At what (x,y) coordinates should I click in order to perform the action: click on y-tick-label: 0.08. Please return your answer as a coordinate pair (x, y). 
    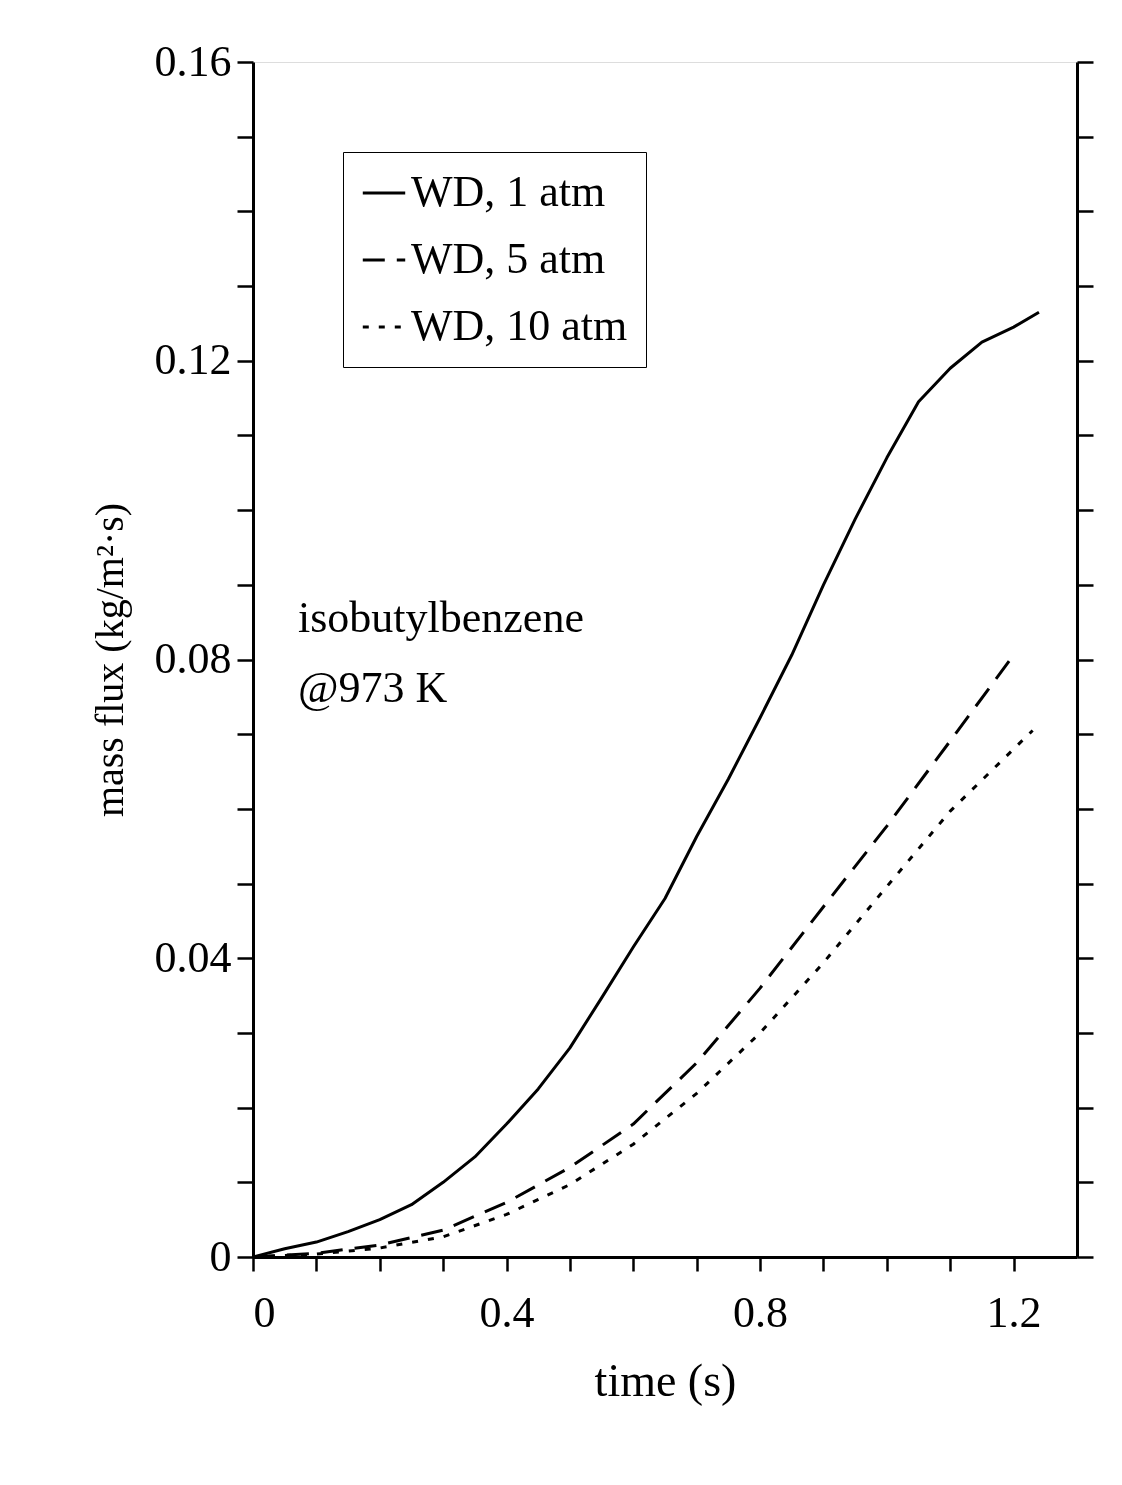
    Looking at the image, I should click on (193, 658).